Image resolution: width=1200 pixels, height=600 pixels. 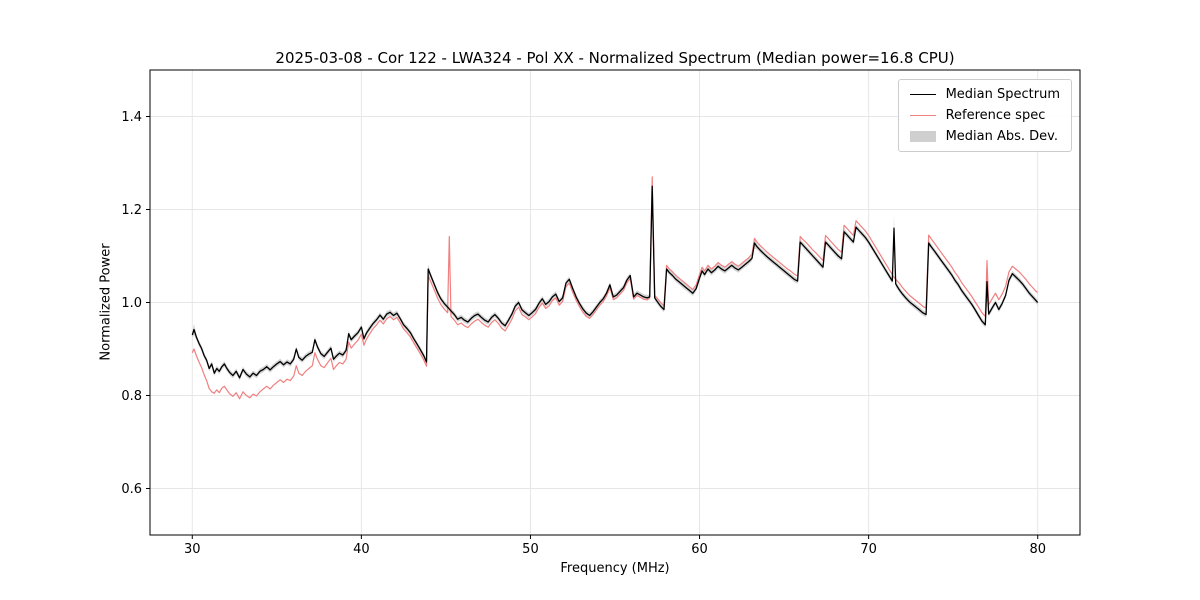 I want to click on legend-label-reference-spec: Reference spec, so click(x=995, y=115).